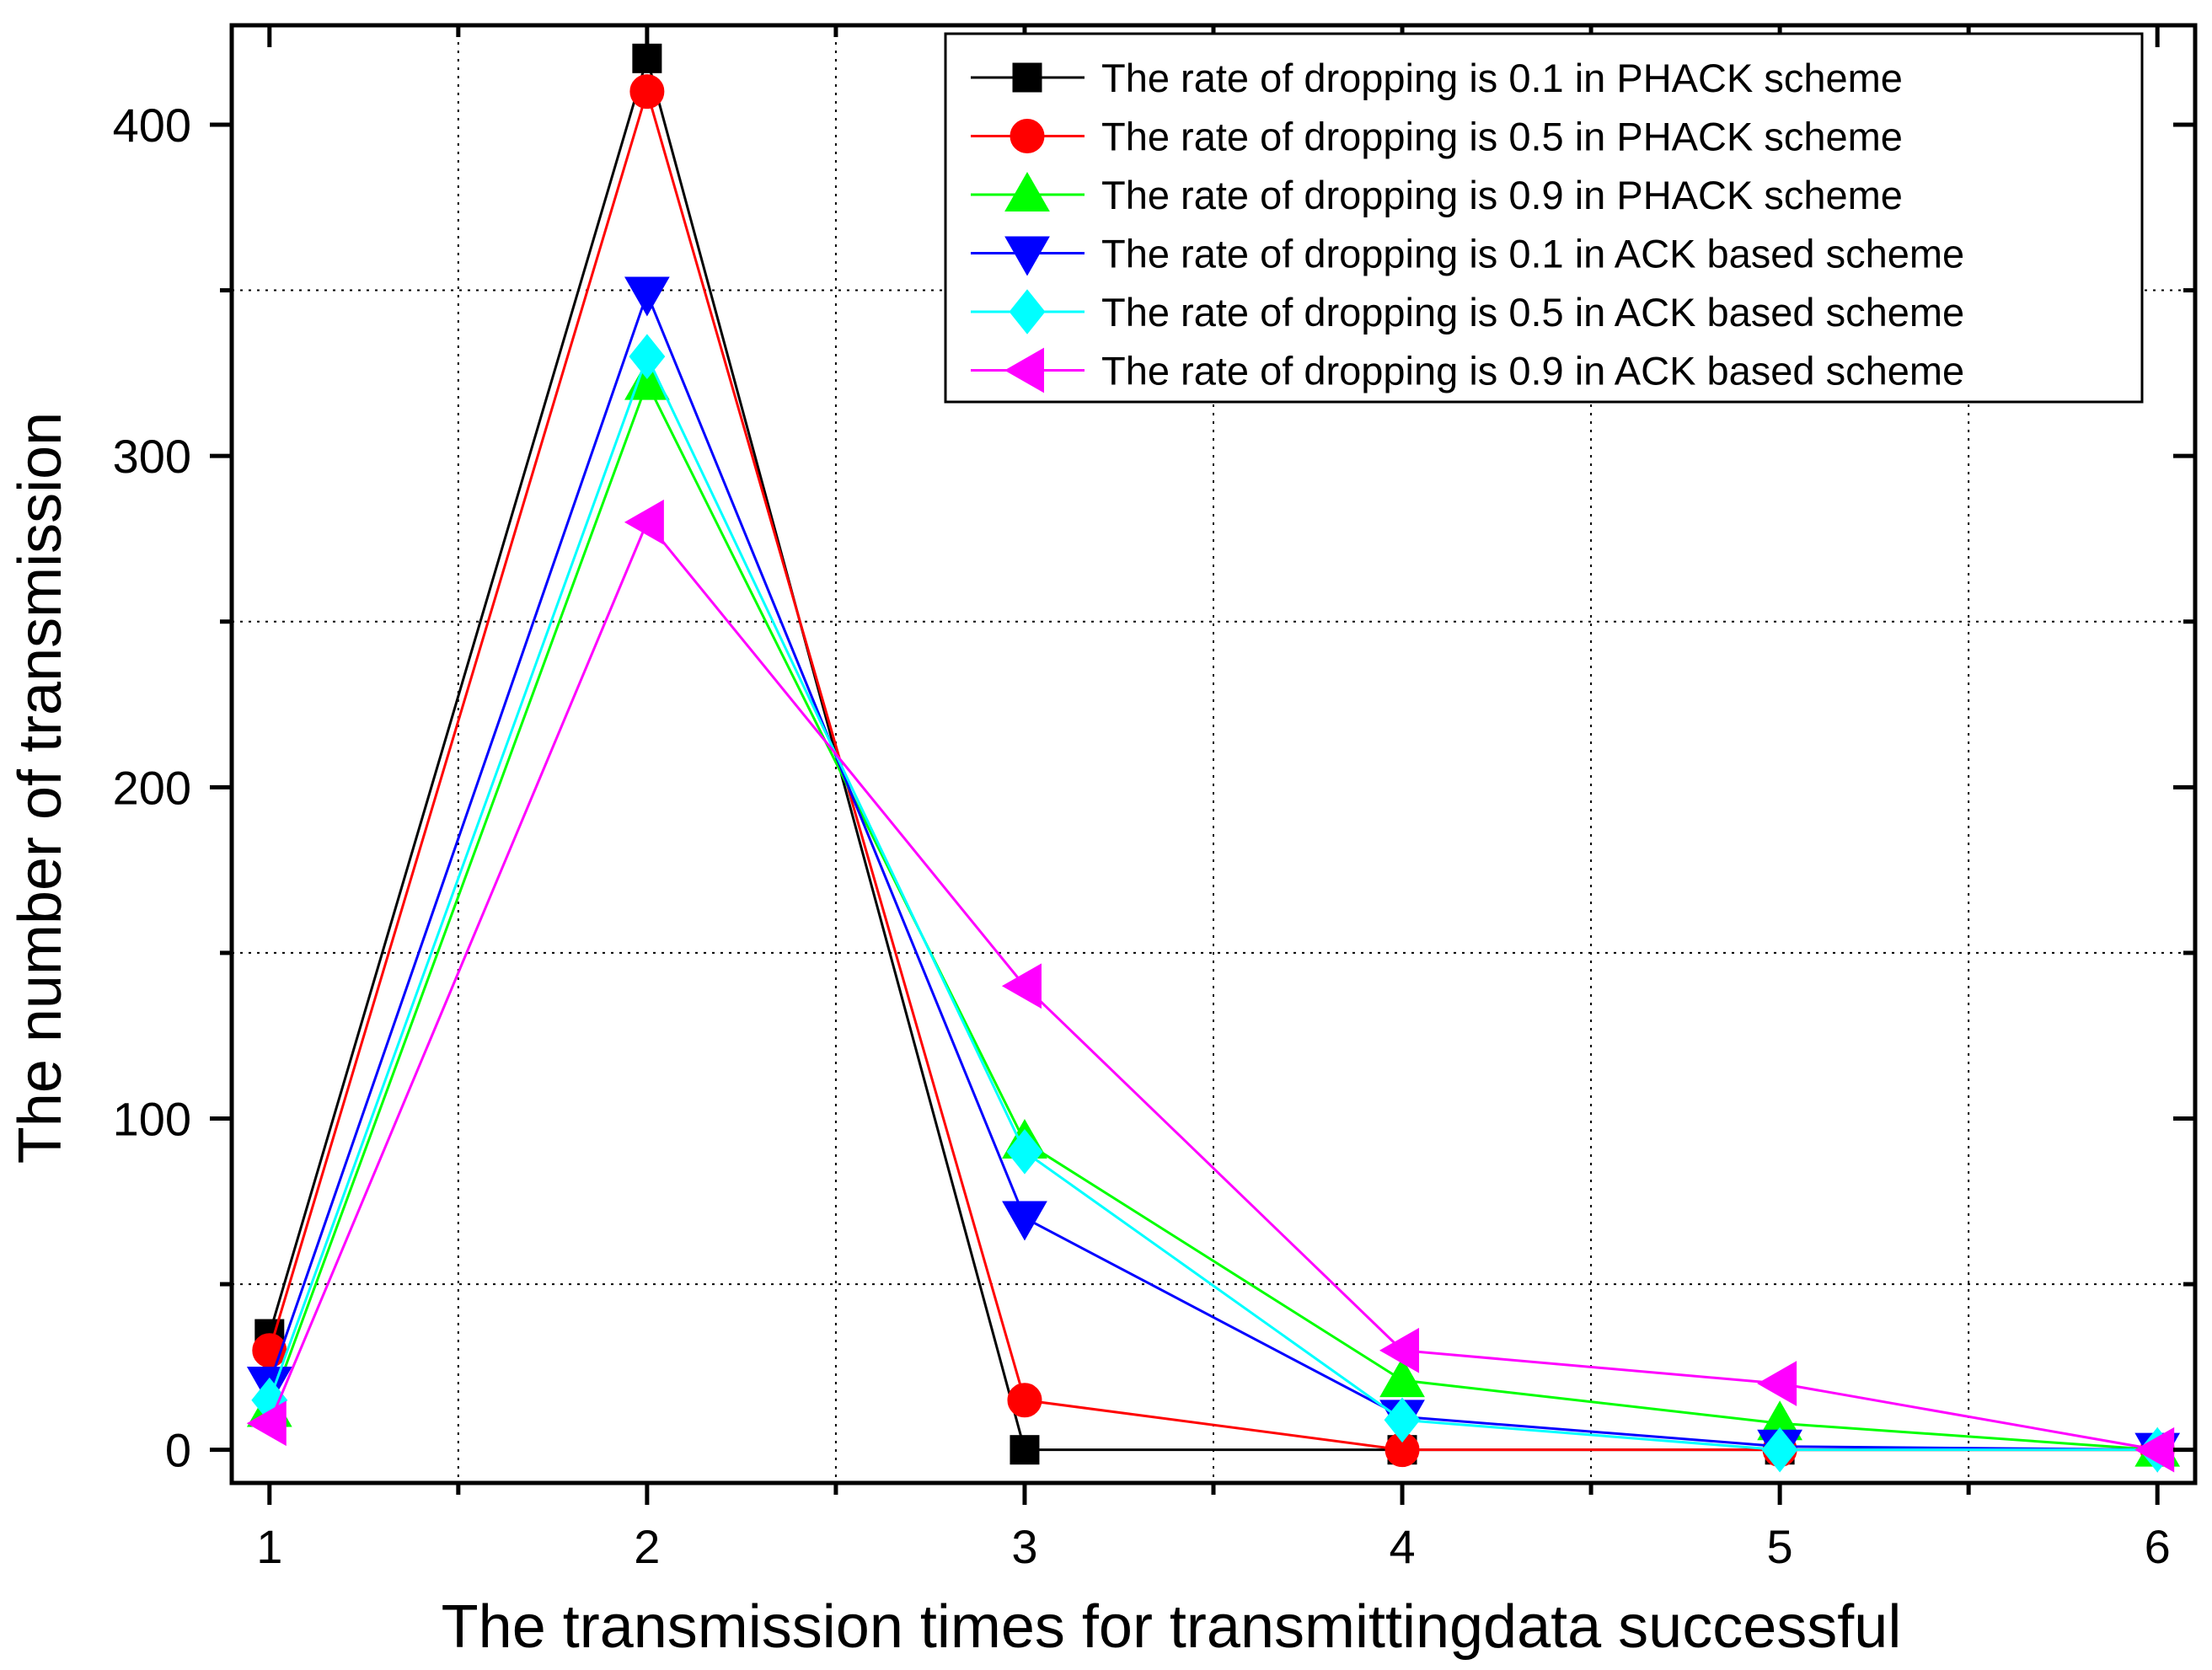  I want to click on x-tick-label: 3, so click(1024, 1546).